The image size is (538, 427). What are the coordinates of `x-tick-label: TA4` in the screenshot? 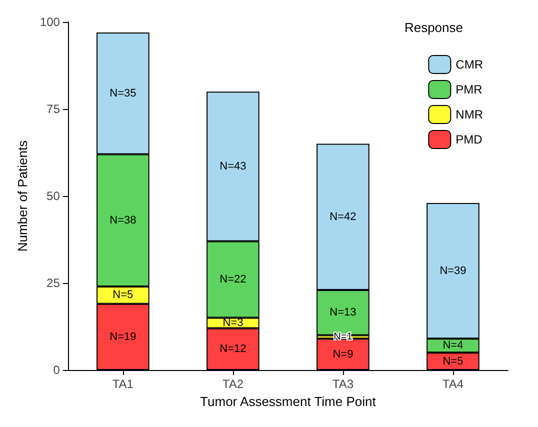 It's located at (453, 384).